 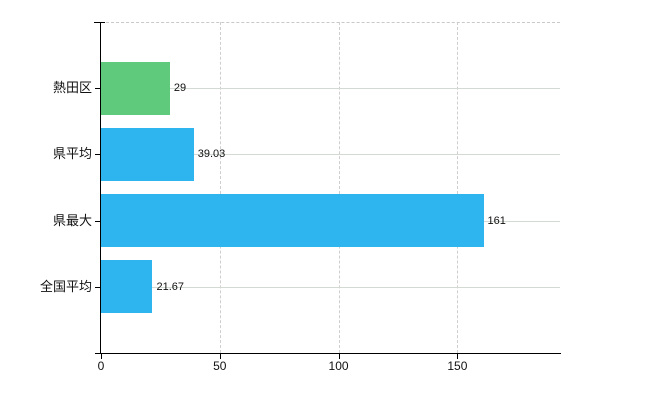 I want to click on bar-value-label: 39.03, so click(x=211, y=154).